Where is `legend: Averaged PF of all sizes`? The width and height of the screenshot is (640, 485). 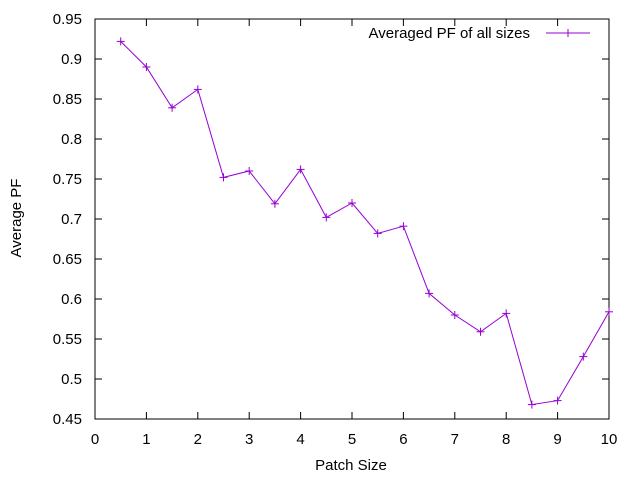
legend: Averaged PF of all sizes is located at coordinates (479, 33).